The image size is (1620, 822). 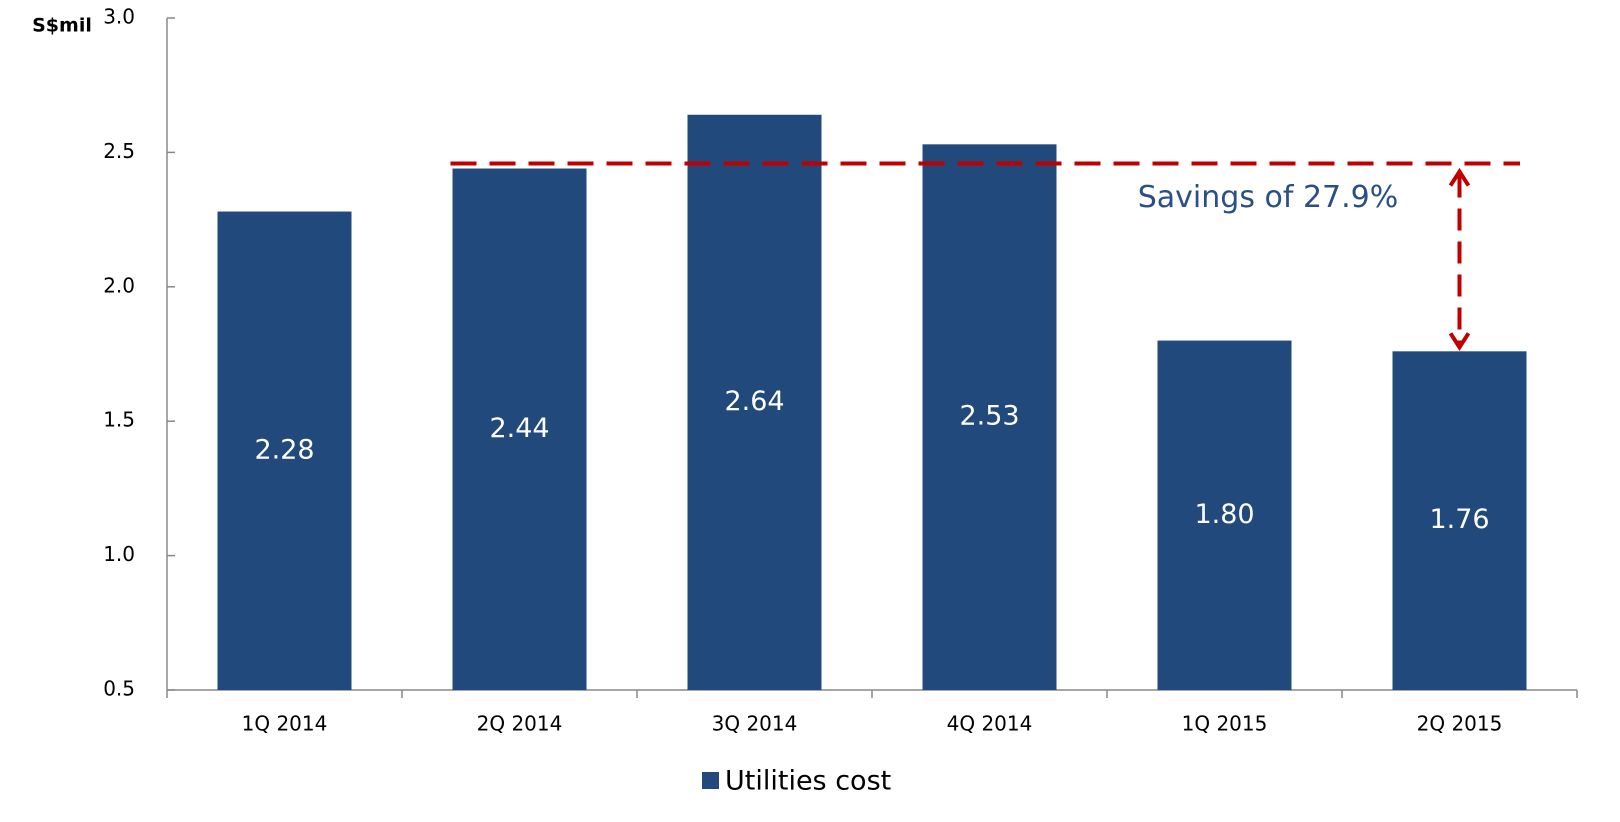 I want to click on x-tick-label: 3Q 2014, so click(x=755, y=724).